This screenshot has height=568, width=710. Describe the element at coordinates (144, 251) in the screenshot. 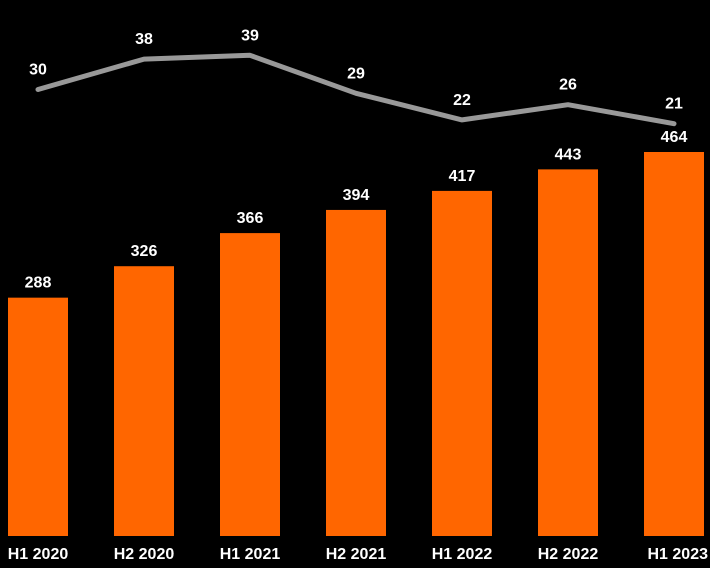

I see `bar-value-label-2: 326` at that location.